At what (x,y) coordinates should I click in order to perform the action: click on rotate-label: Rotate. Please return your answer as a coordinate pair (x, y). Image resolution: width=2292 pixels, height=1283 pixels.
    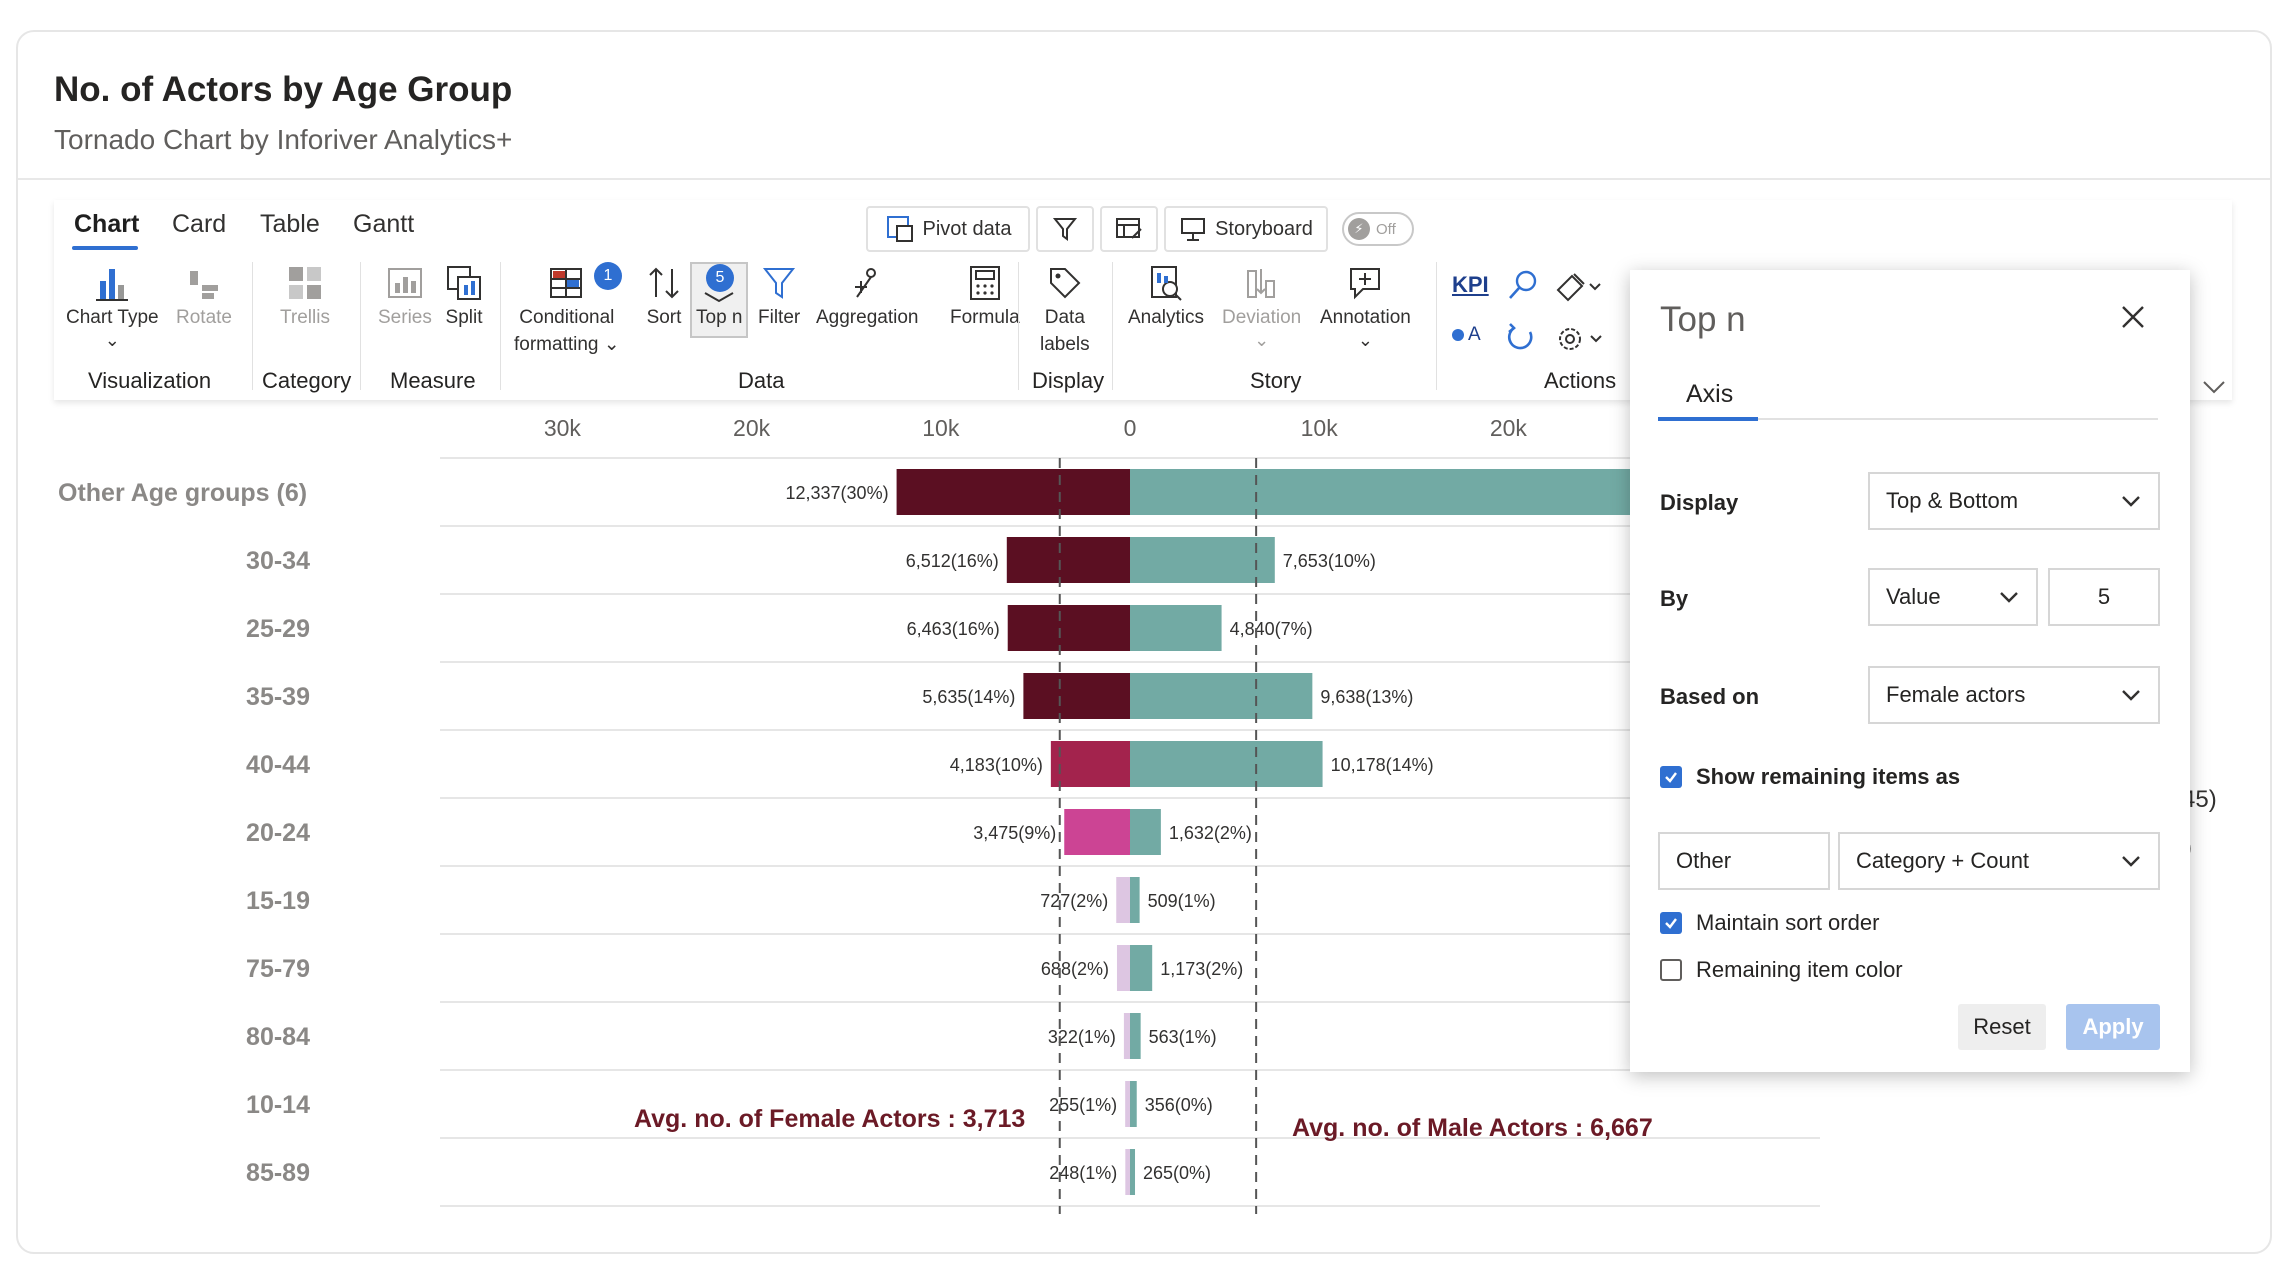
    Looking at the image, I should click on (204, 317).